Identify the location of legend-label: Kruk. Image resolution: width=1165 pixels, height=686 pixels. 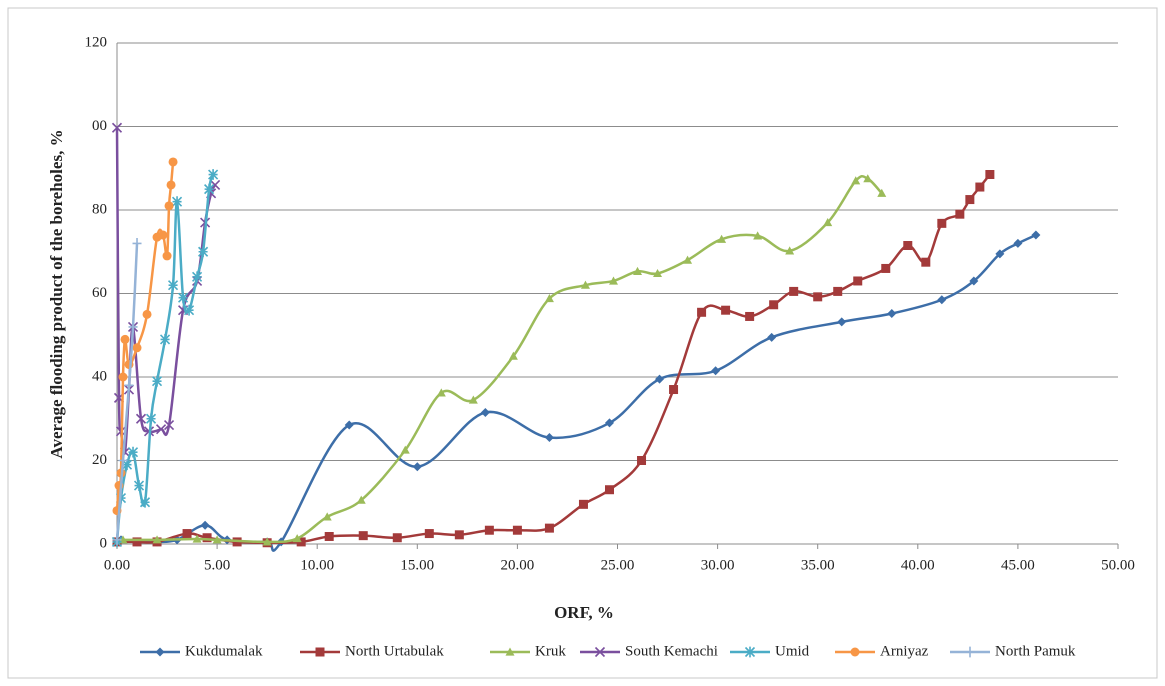
(550, 651).